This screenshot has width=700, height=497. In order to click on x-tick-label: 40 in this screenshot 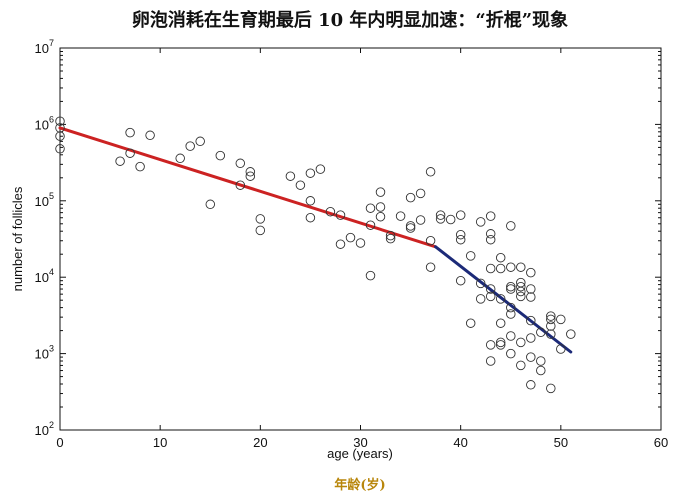, I will do `click(460, 442)`.